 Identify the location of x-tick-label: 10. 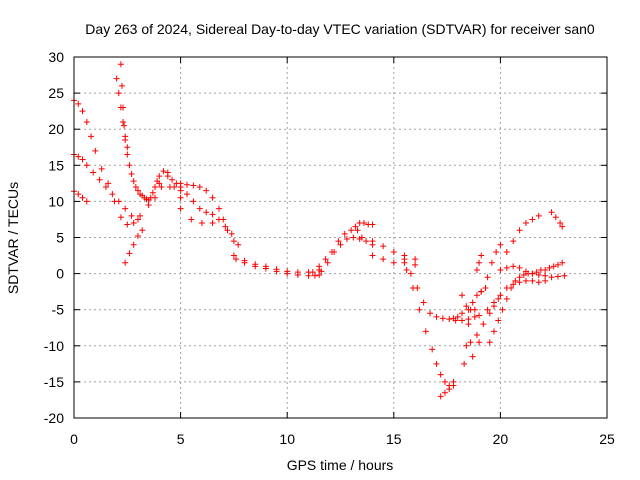
(287, 439).